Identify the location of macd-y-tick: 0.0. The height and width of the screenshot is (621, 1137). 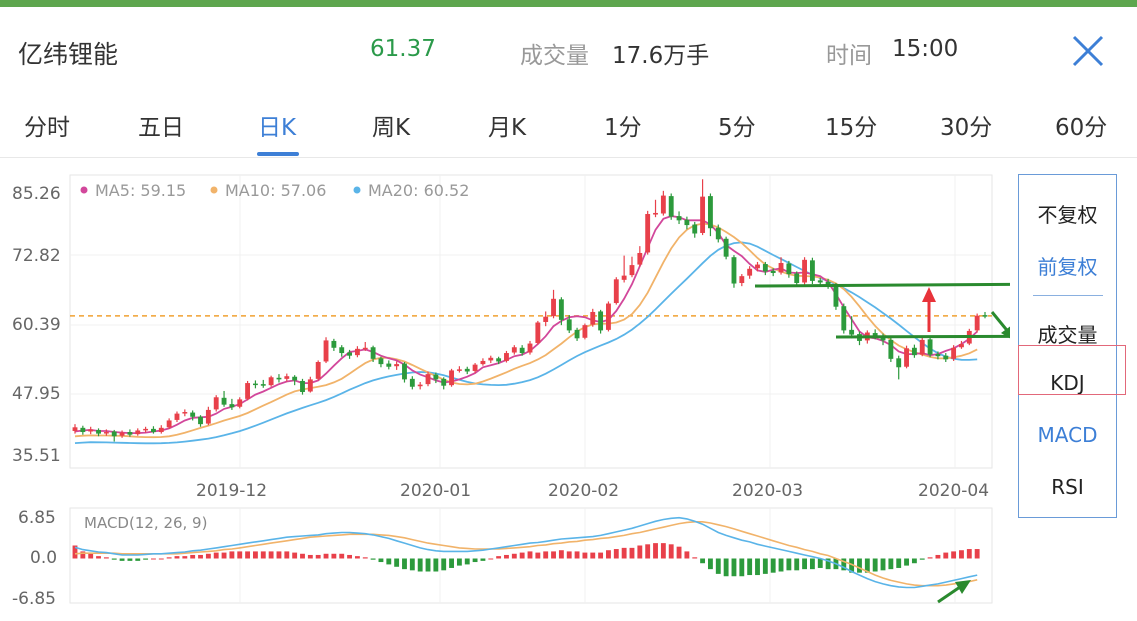
(43, 558).